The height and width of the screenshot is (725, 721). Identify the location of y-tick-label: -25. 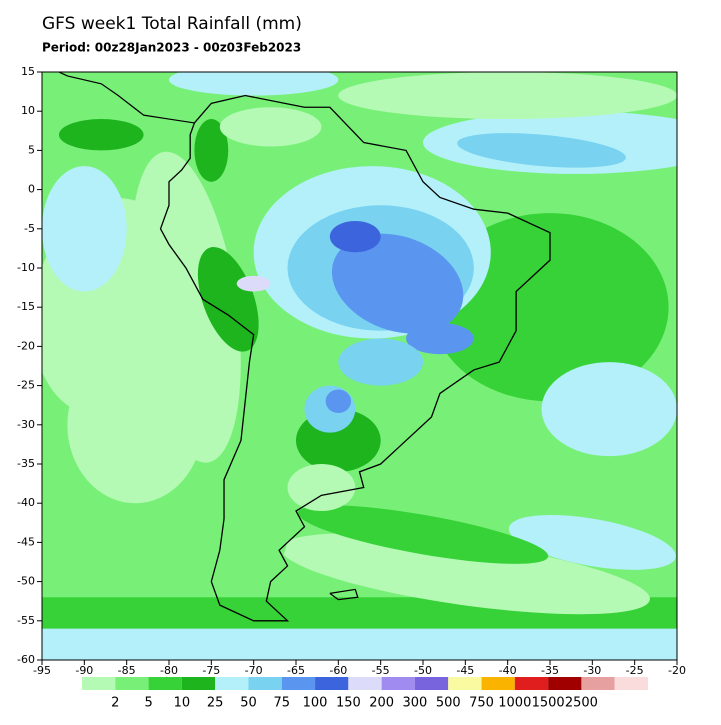
(26, 385).